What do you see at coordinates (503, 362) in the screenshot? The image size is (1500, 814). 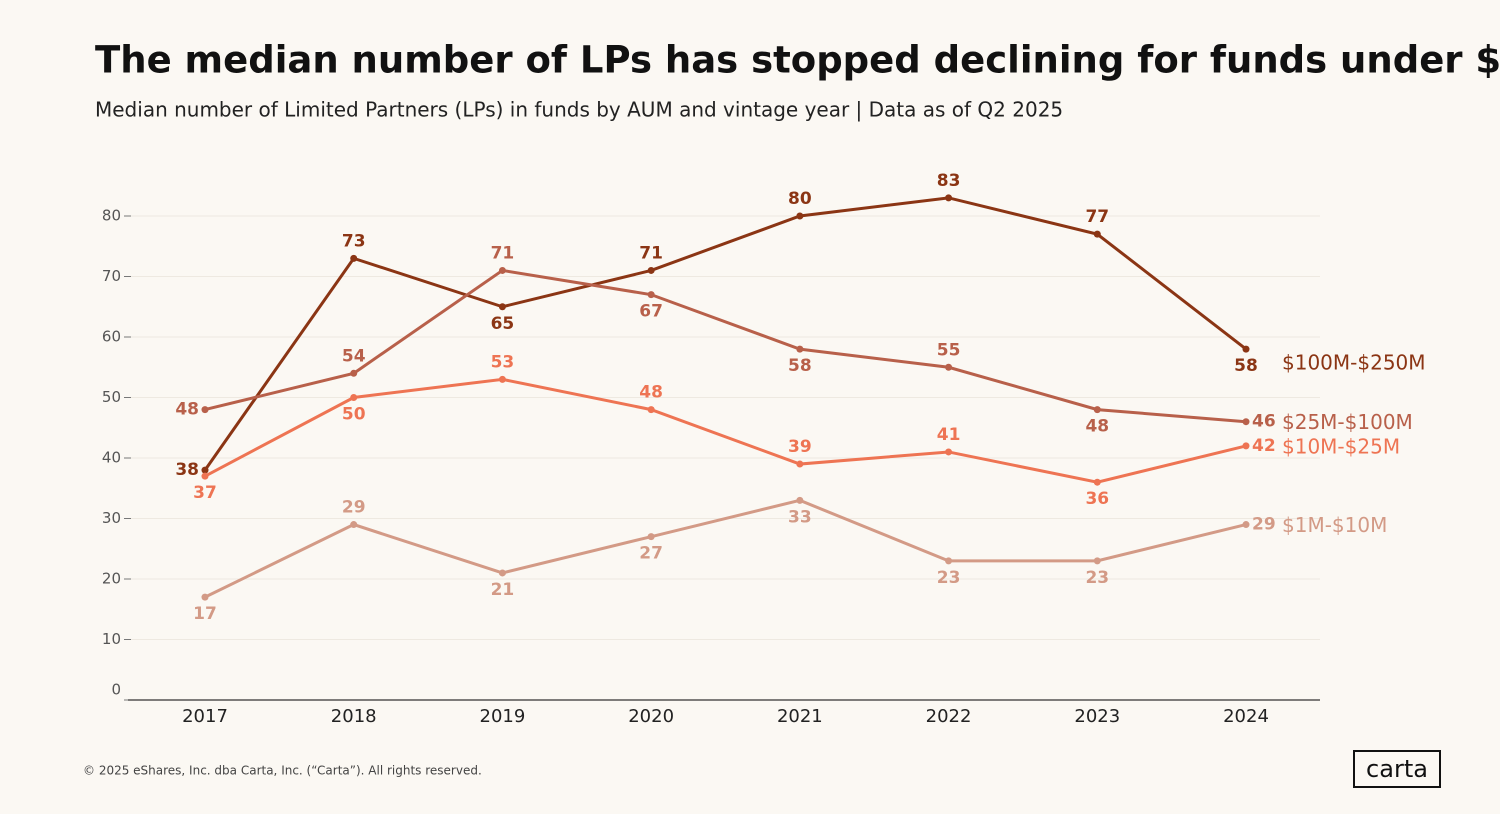 I see `data-label: 53` at bounding box center [503, 362].